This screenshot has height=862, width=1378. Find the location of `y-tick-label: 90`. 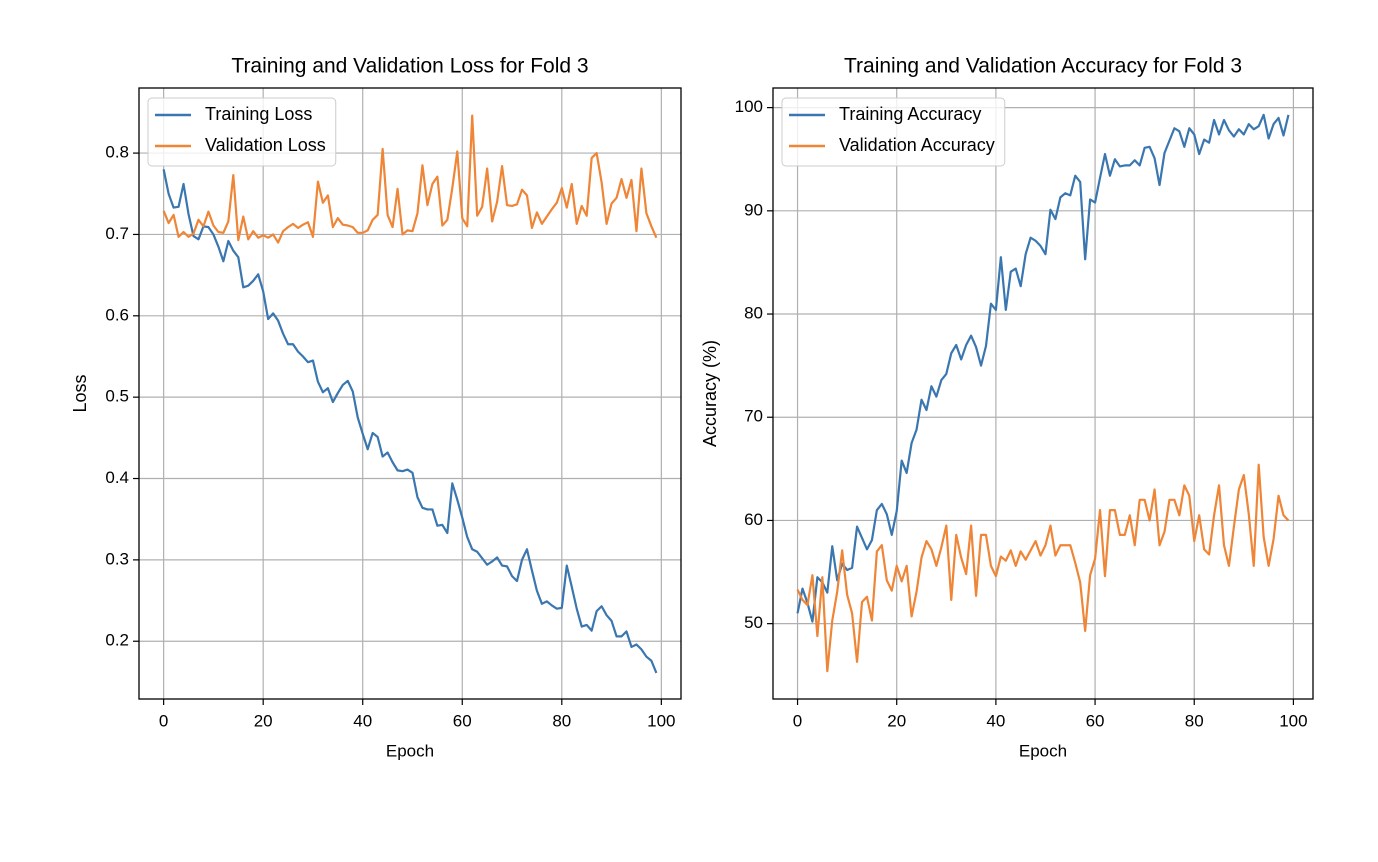

y-tick-label: 90 is located at coordinates (753, 209).